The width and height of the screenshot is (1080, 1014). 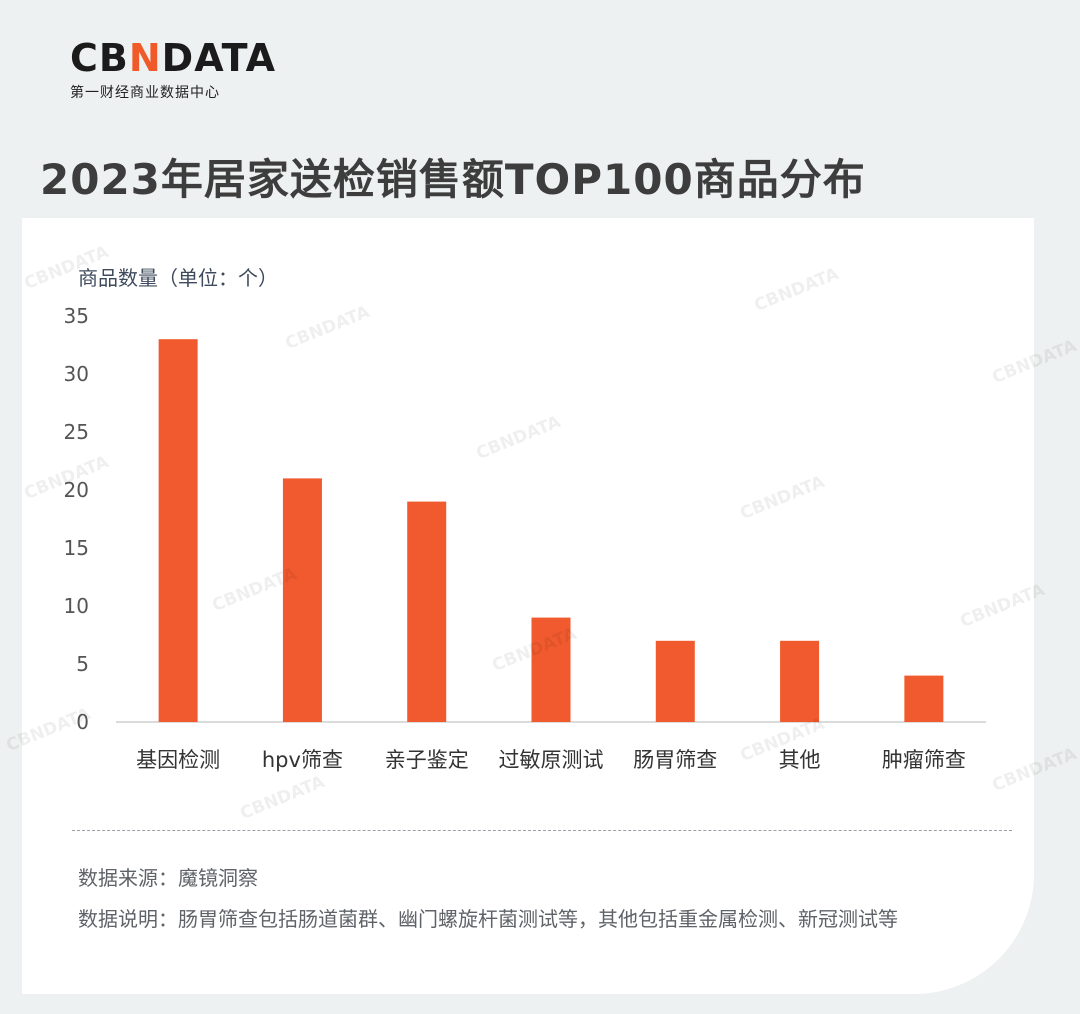 What do you see at coordinates (453, 179) in the screenshot?
I see `page-title: 2023年居家送检销售额TOP100商品分布` at bounding box center [453, 179].